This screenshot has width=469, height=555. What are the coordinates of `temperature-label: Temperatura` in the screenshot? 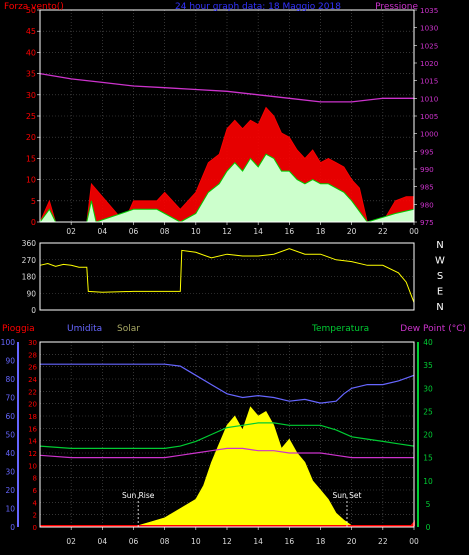 It's located at (340, 329).